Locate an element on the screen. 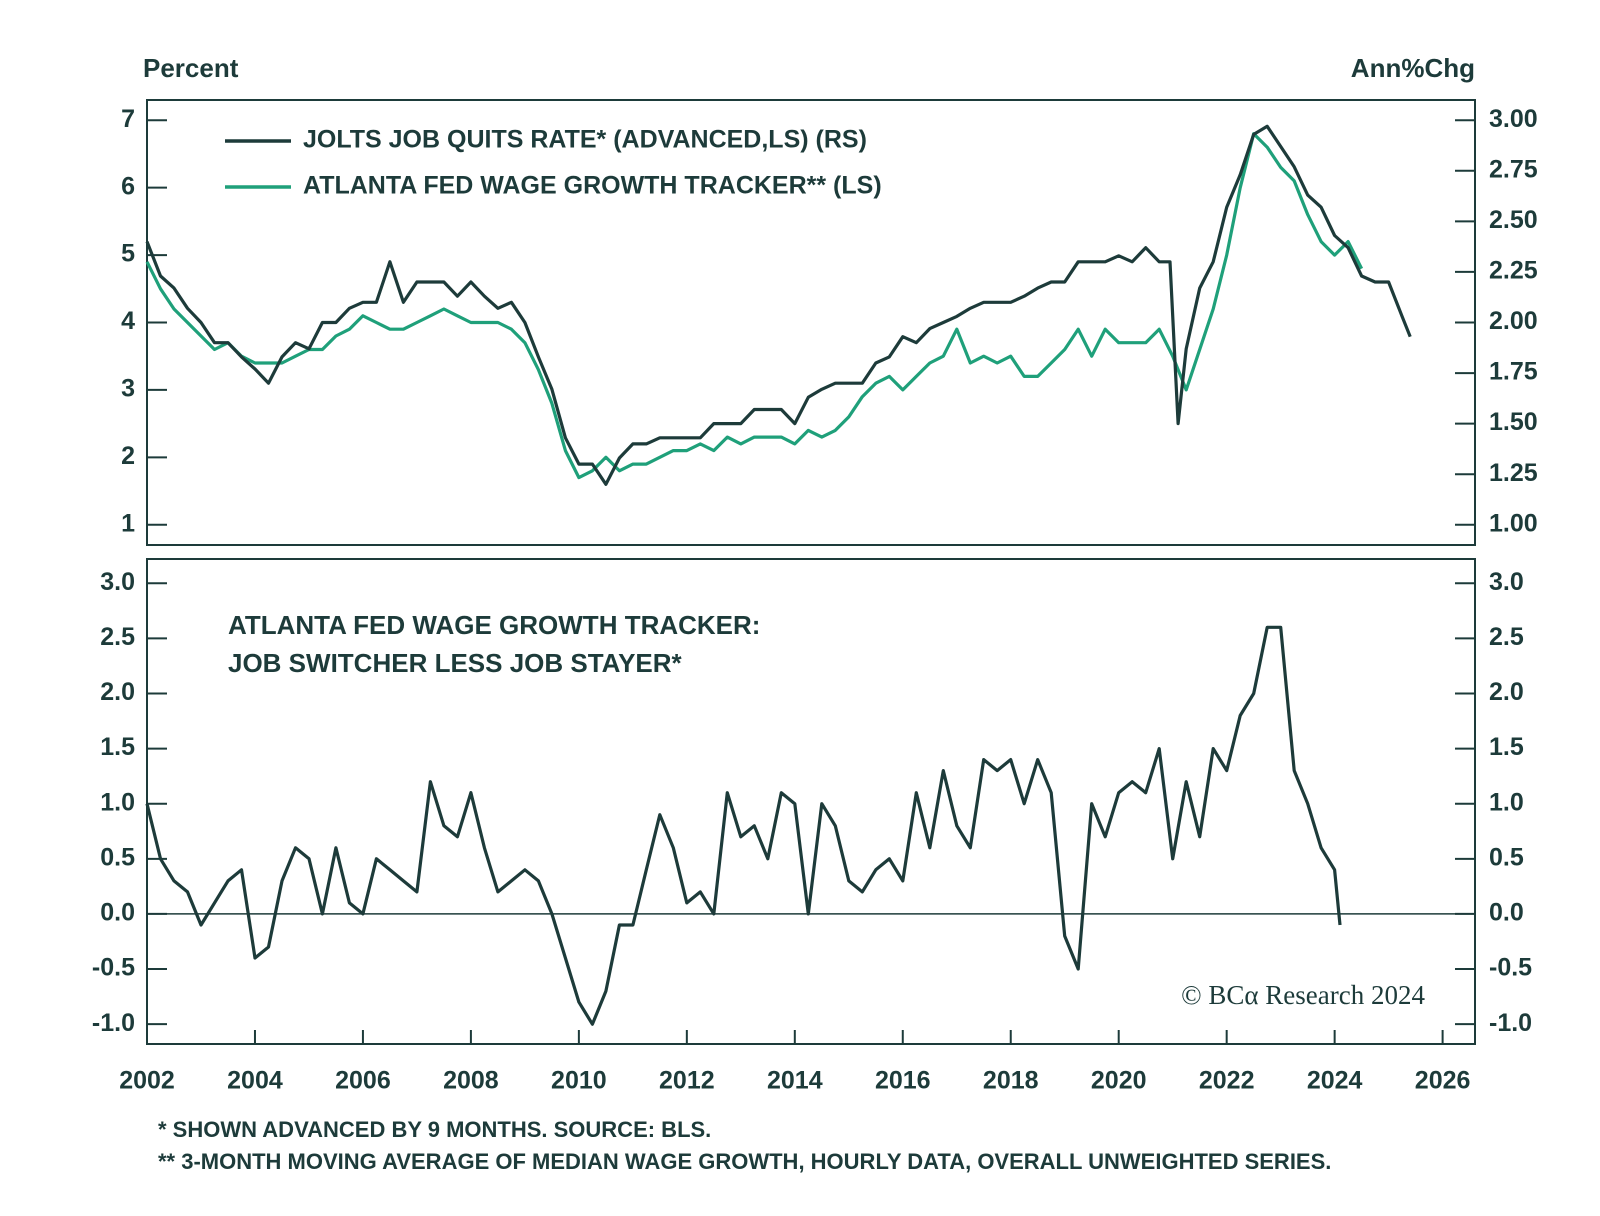  y2-tick-label: 0.5 is located at coordinates (1506, 857).